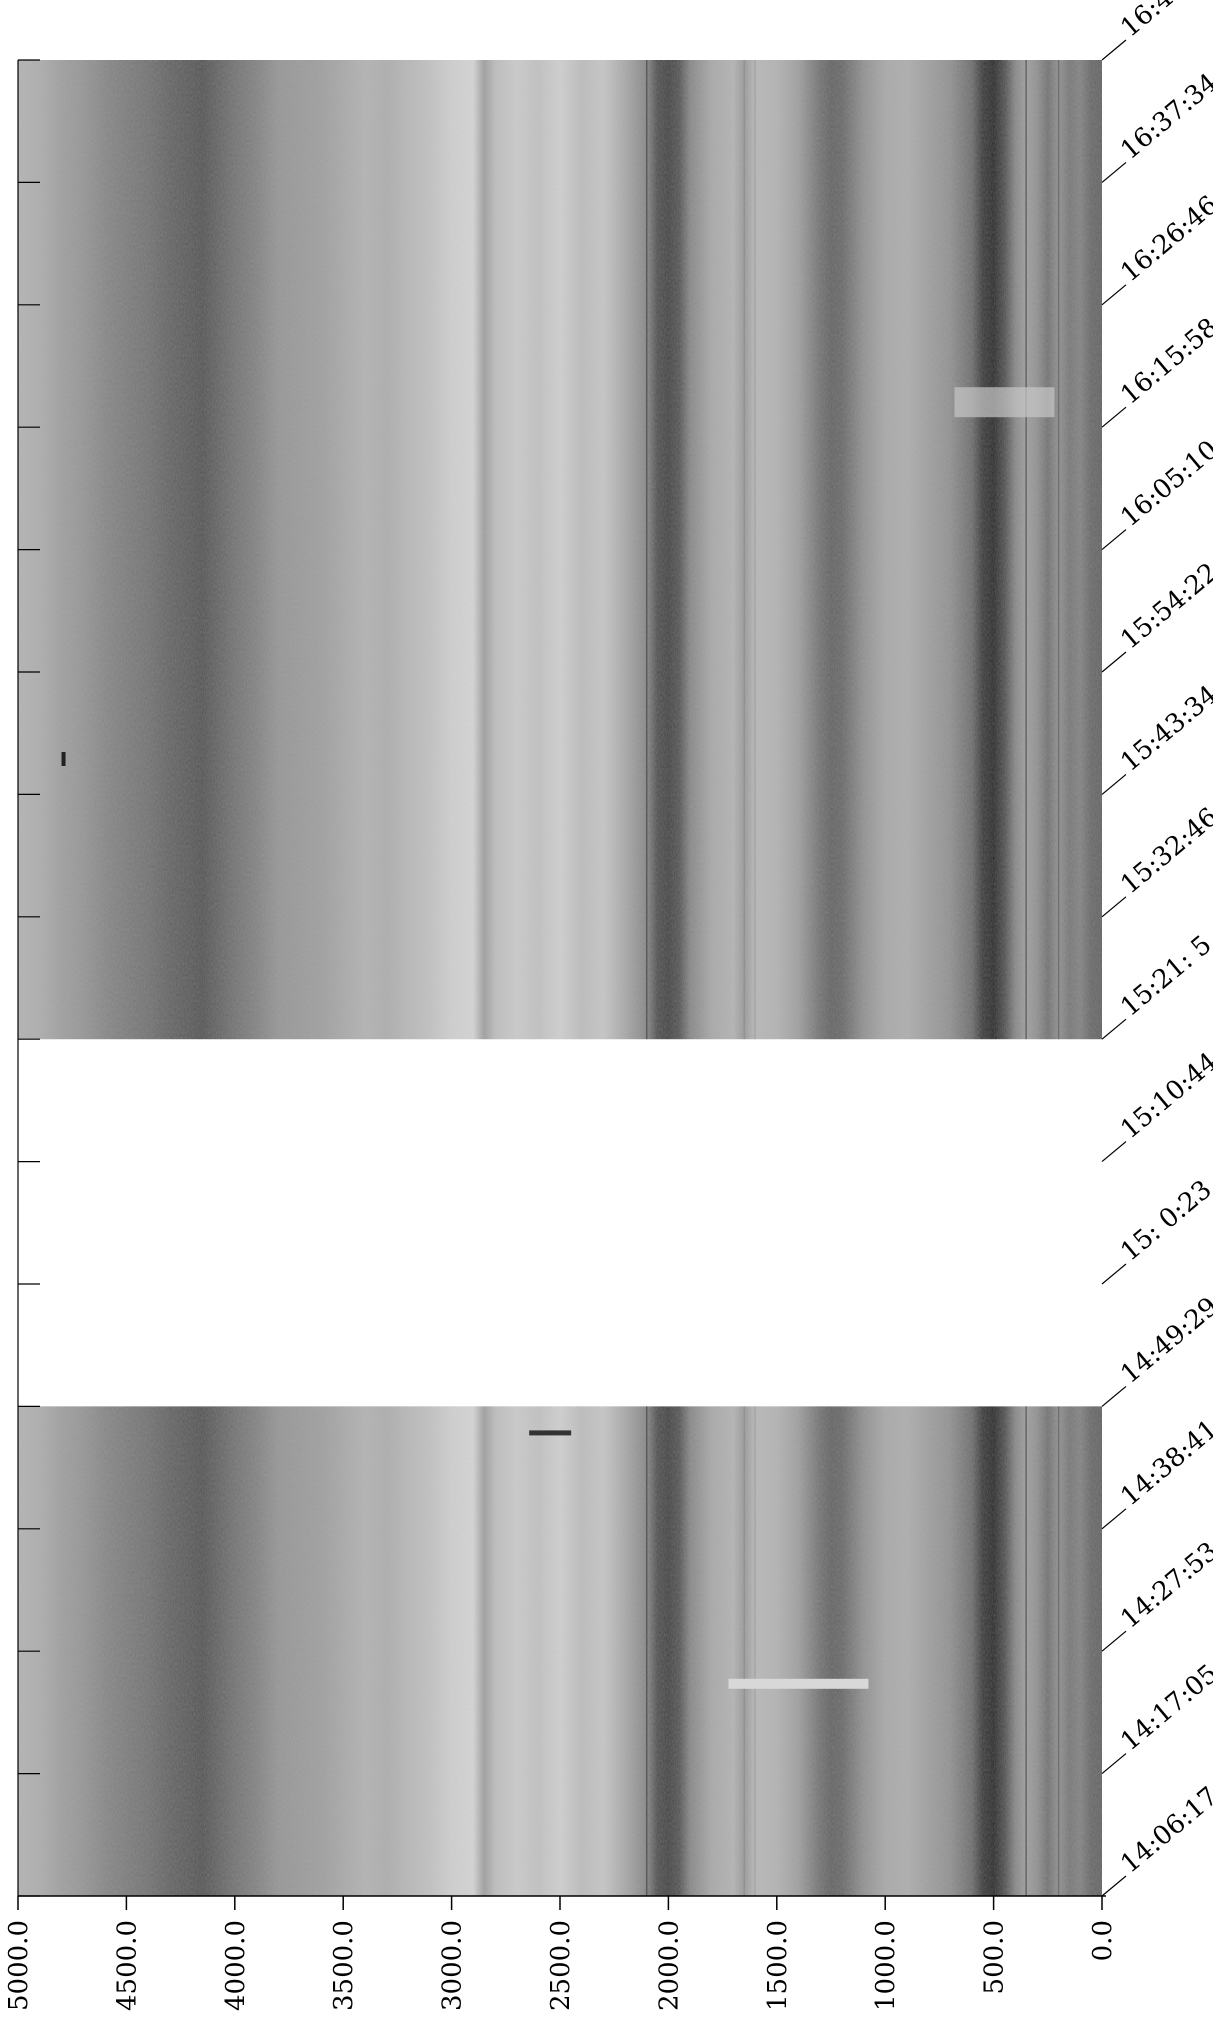 The width and height of the screenshot is (1213, 2017). What do you see at coordinates (1164, 1708) in the screenshot?
I see `time-tick-label: 14:17:05` at bounding box center [1164, 1708].